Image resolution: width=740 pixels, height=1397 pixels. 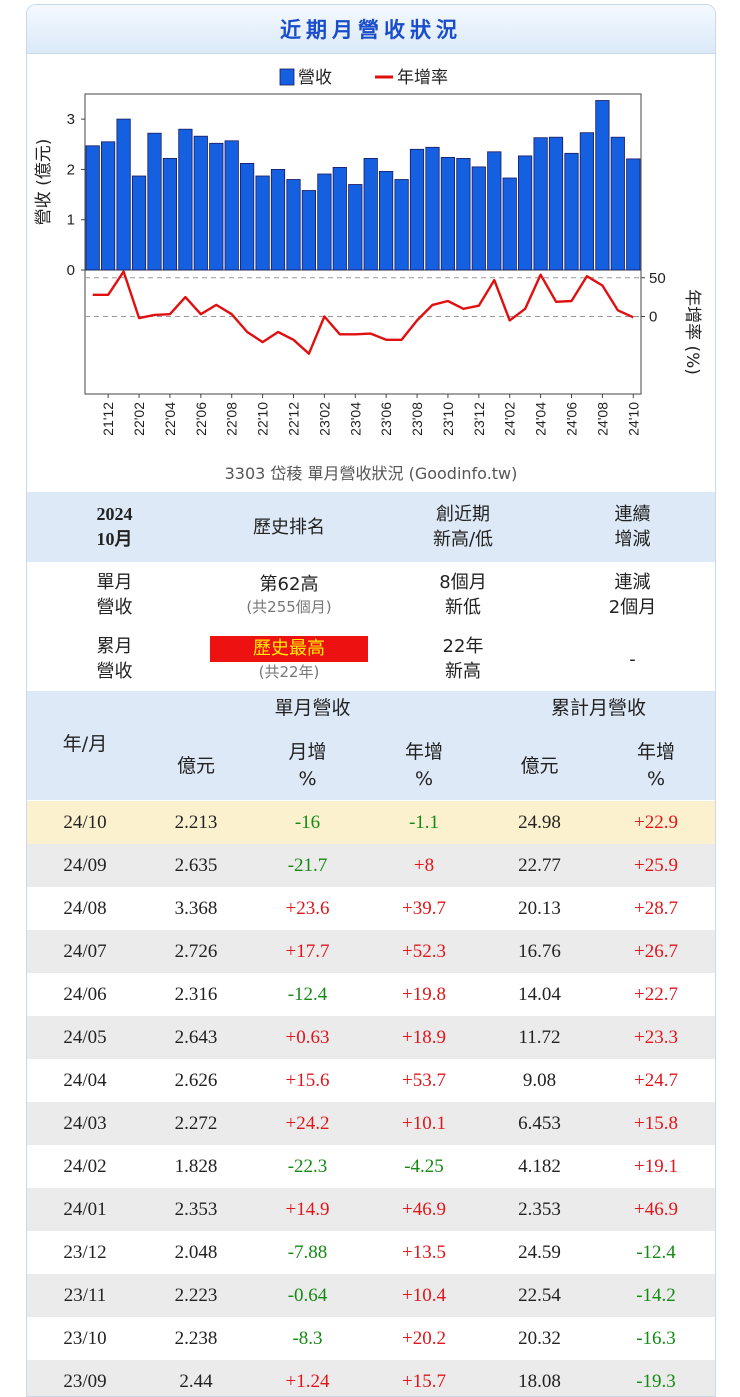 I want to click on table-cell: 24/06, so click(x=85, y=994).